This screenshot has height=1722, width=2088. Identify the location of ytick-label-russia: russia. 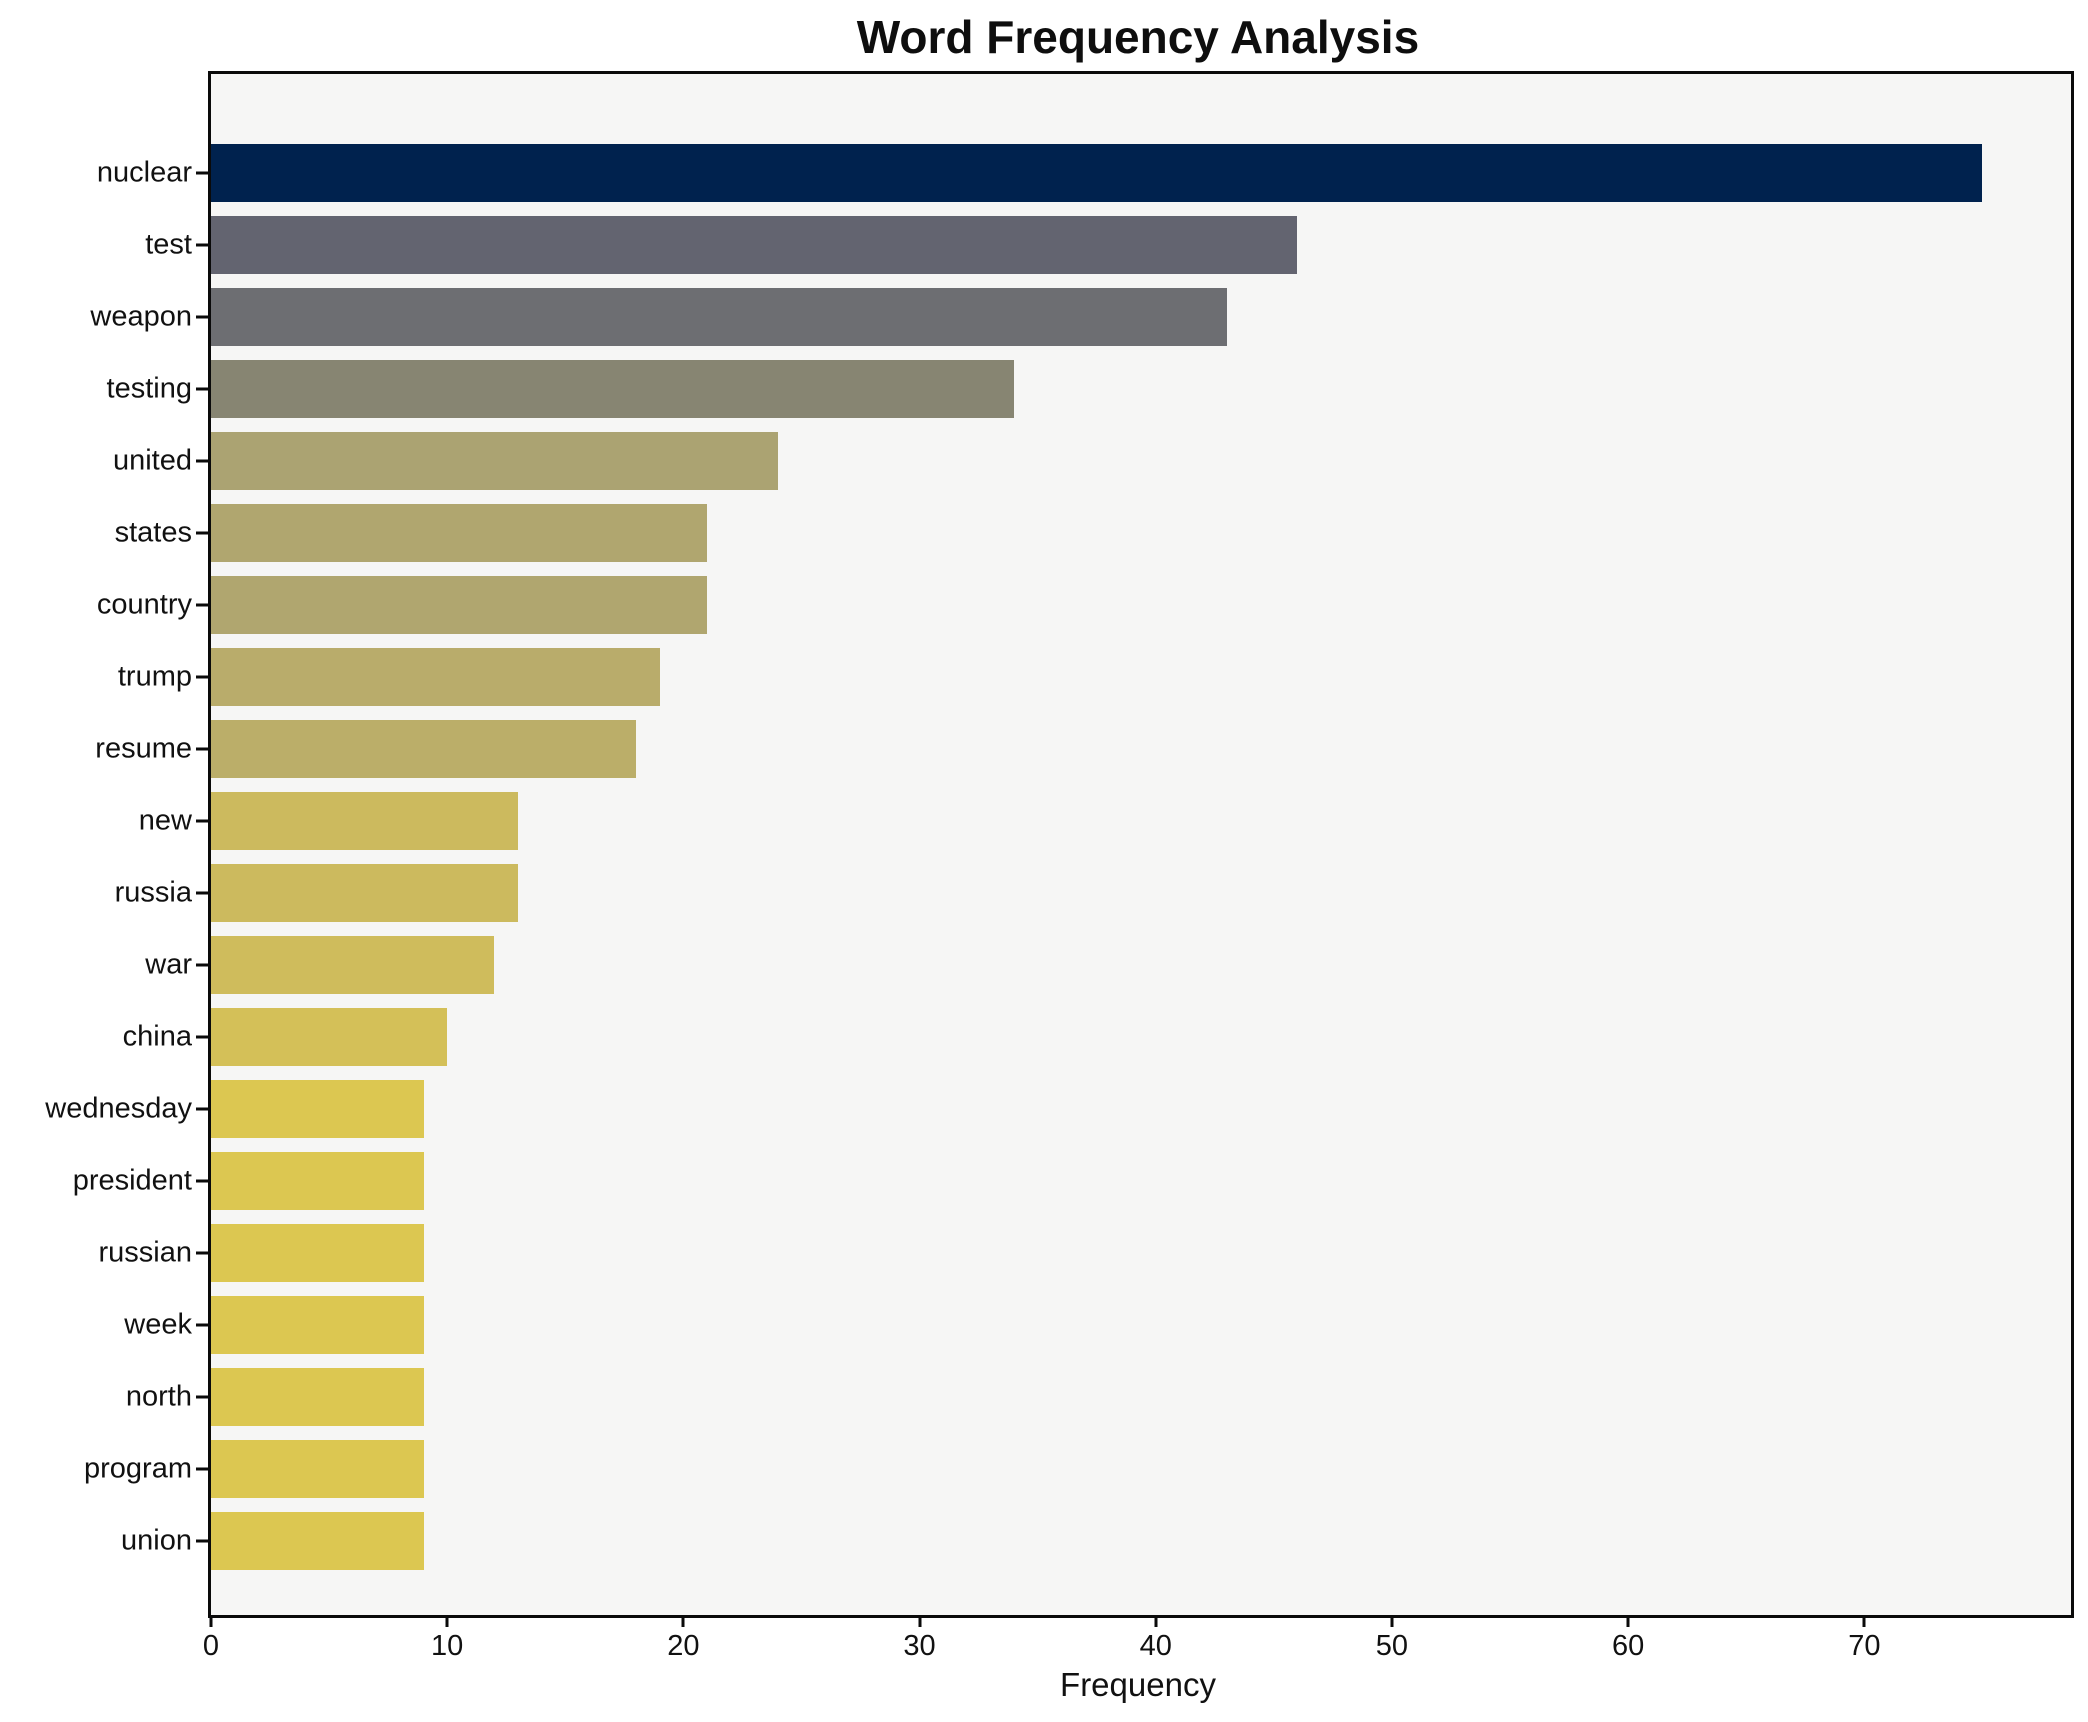
(153, 892).